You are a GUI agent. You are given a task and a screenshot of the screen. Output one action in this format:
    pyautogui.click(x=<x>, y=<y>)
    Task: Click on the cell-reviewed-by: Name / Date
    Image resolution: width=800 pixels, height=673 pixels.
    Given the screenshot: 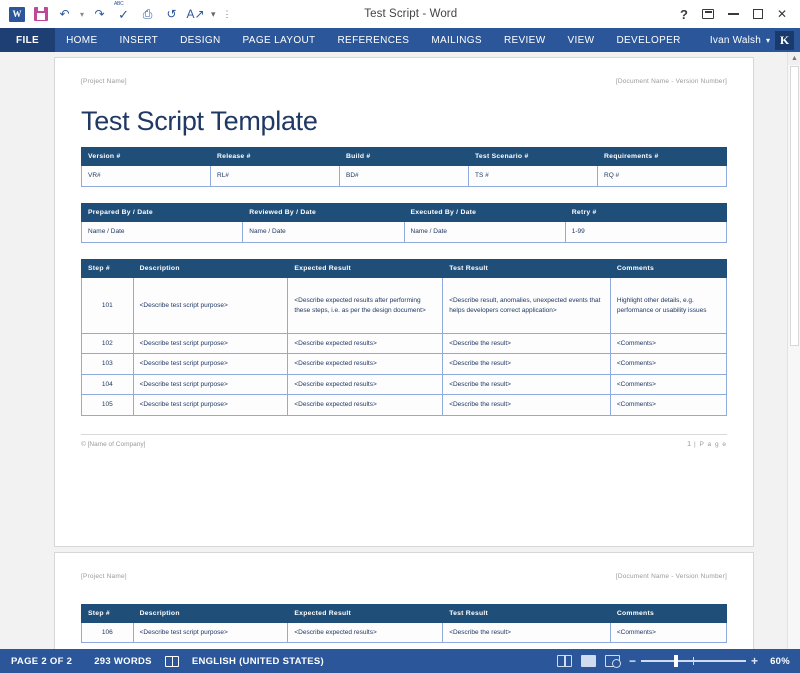 What is the action you would take?
    pyautogui.click(x=323, y=232)
    